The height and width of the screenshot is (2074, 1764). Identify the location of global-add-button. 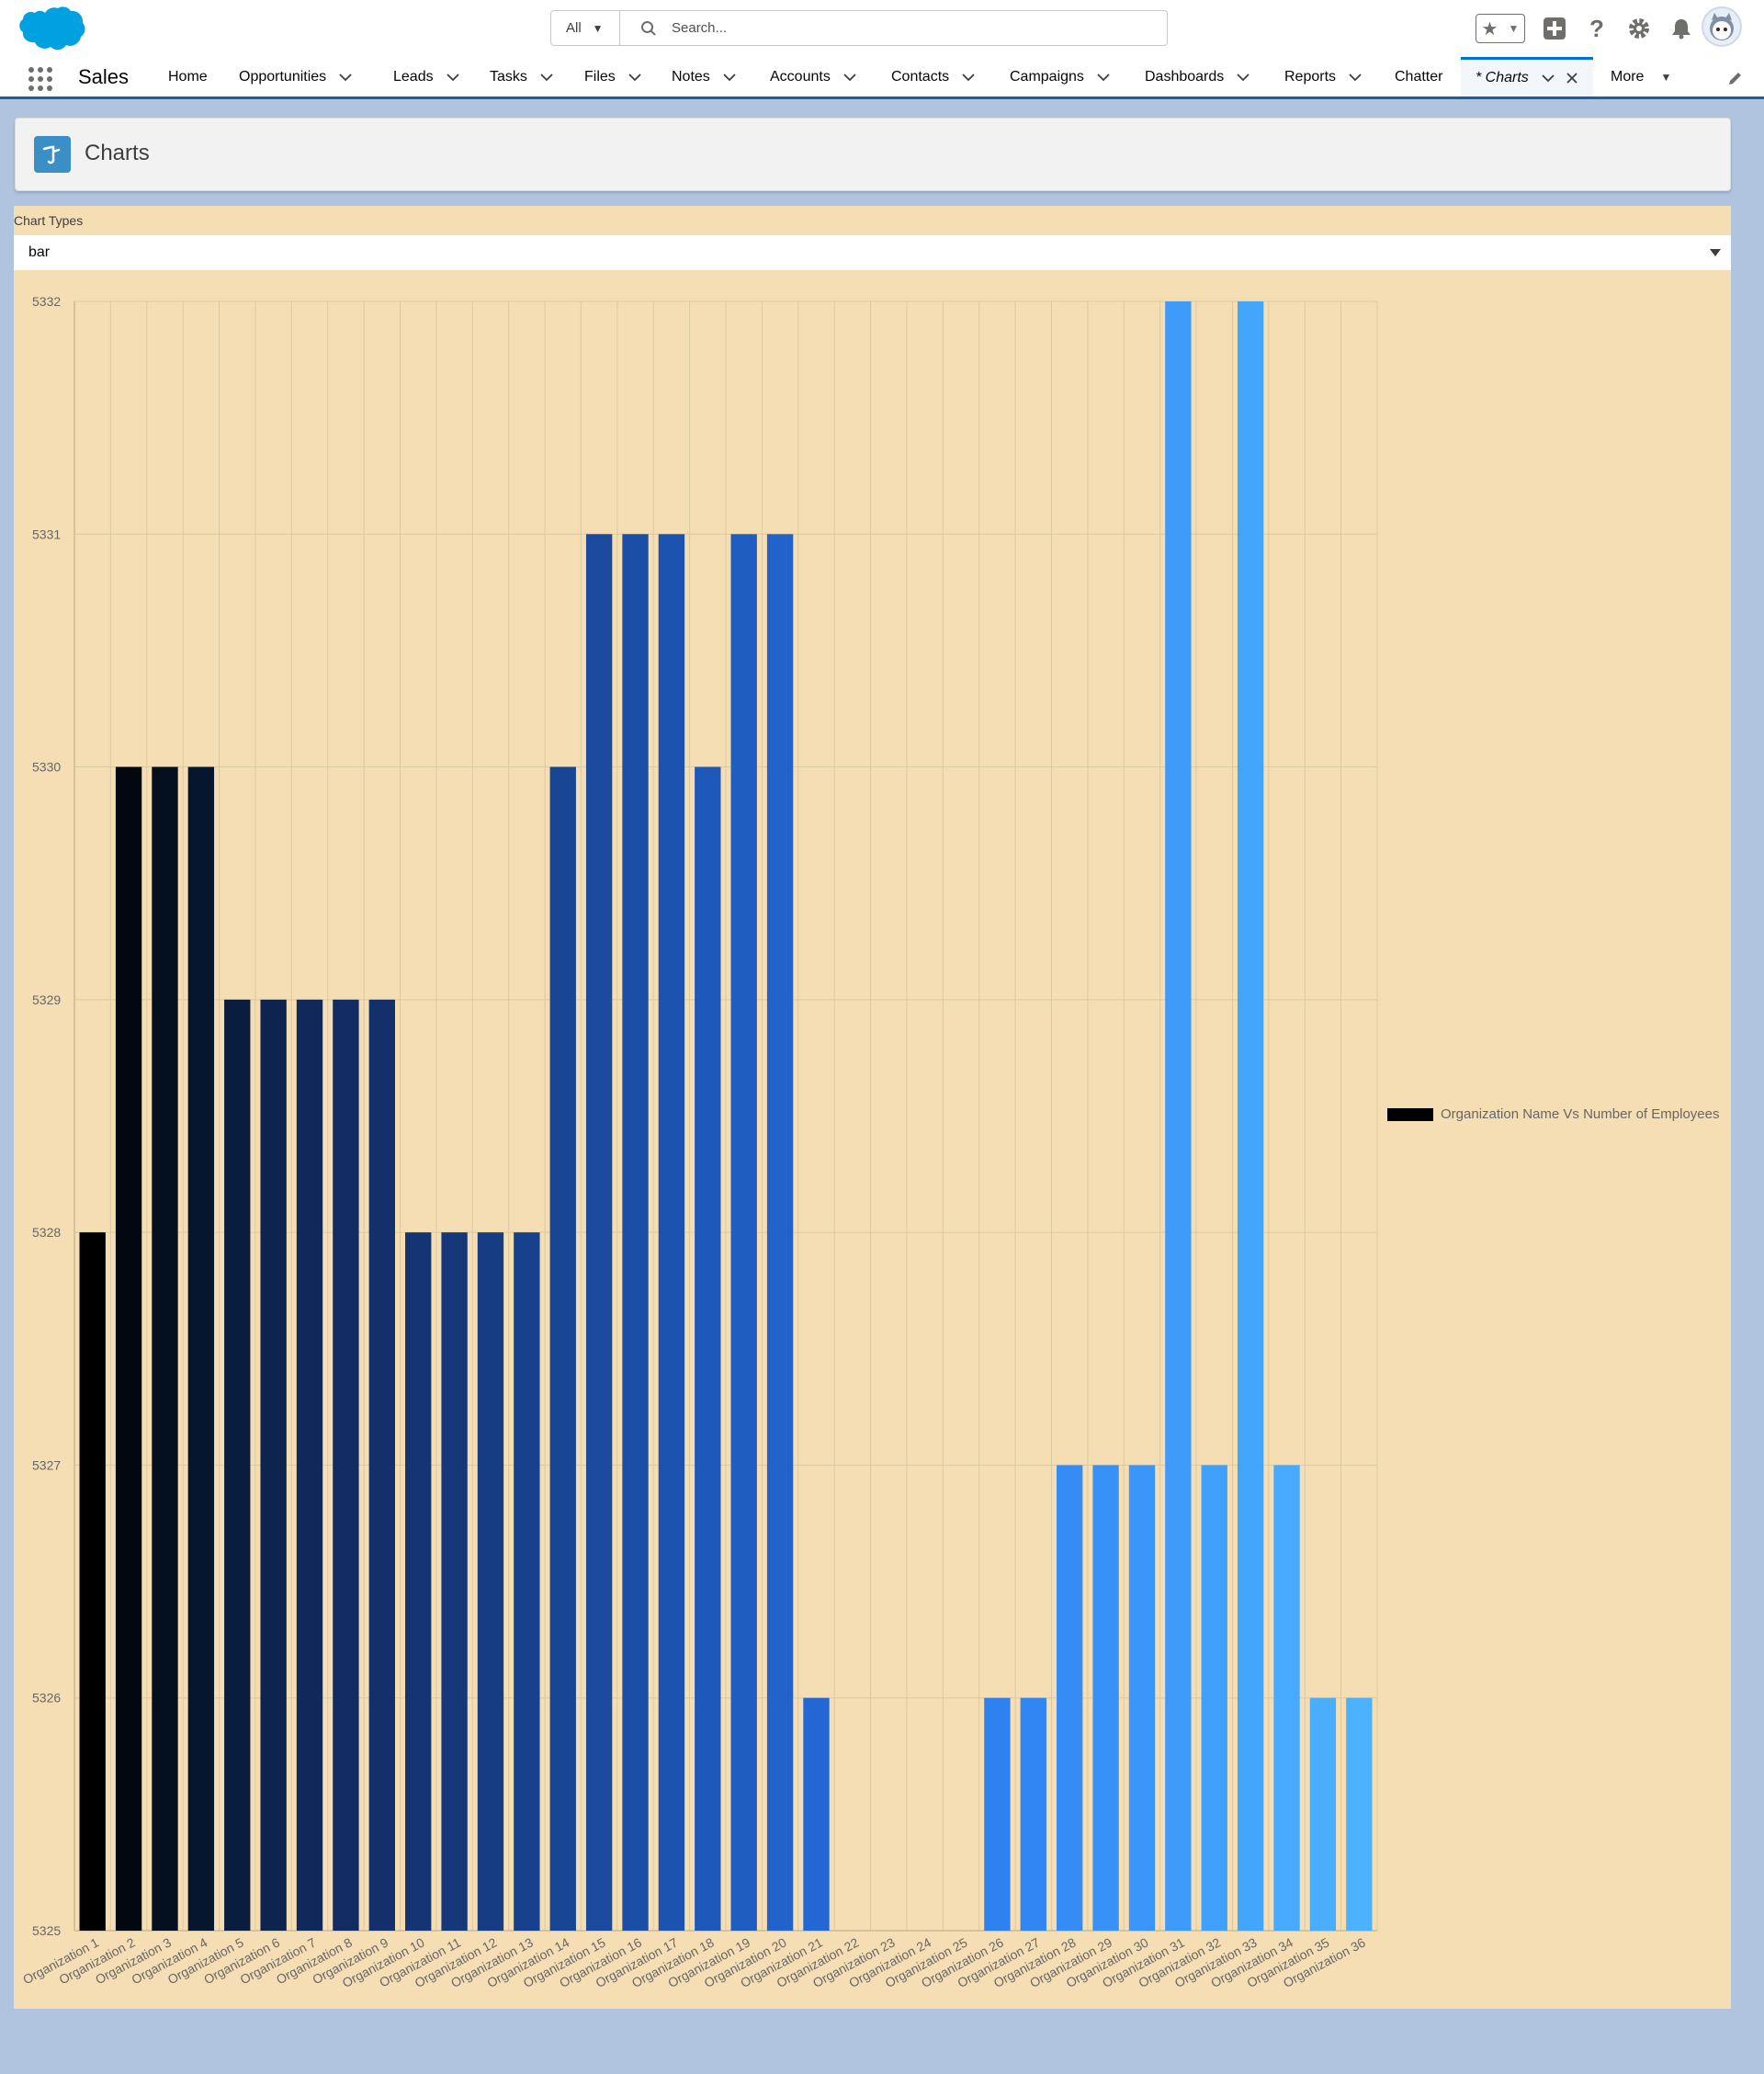
(1555, 28).